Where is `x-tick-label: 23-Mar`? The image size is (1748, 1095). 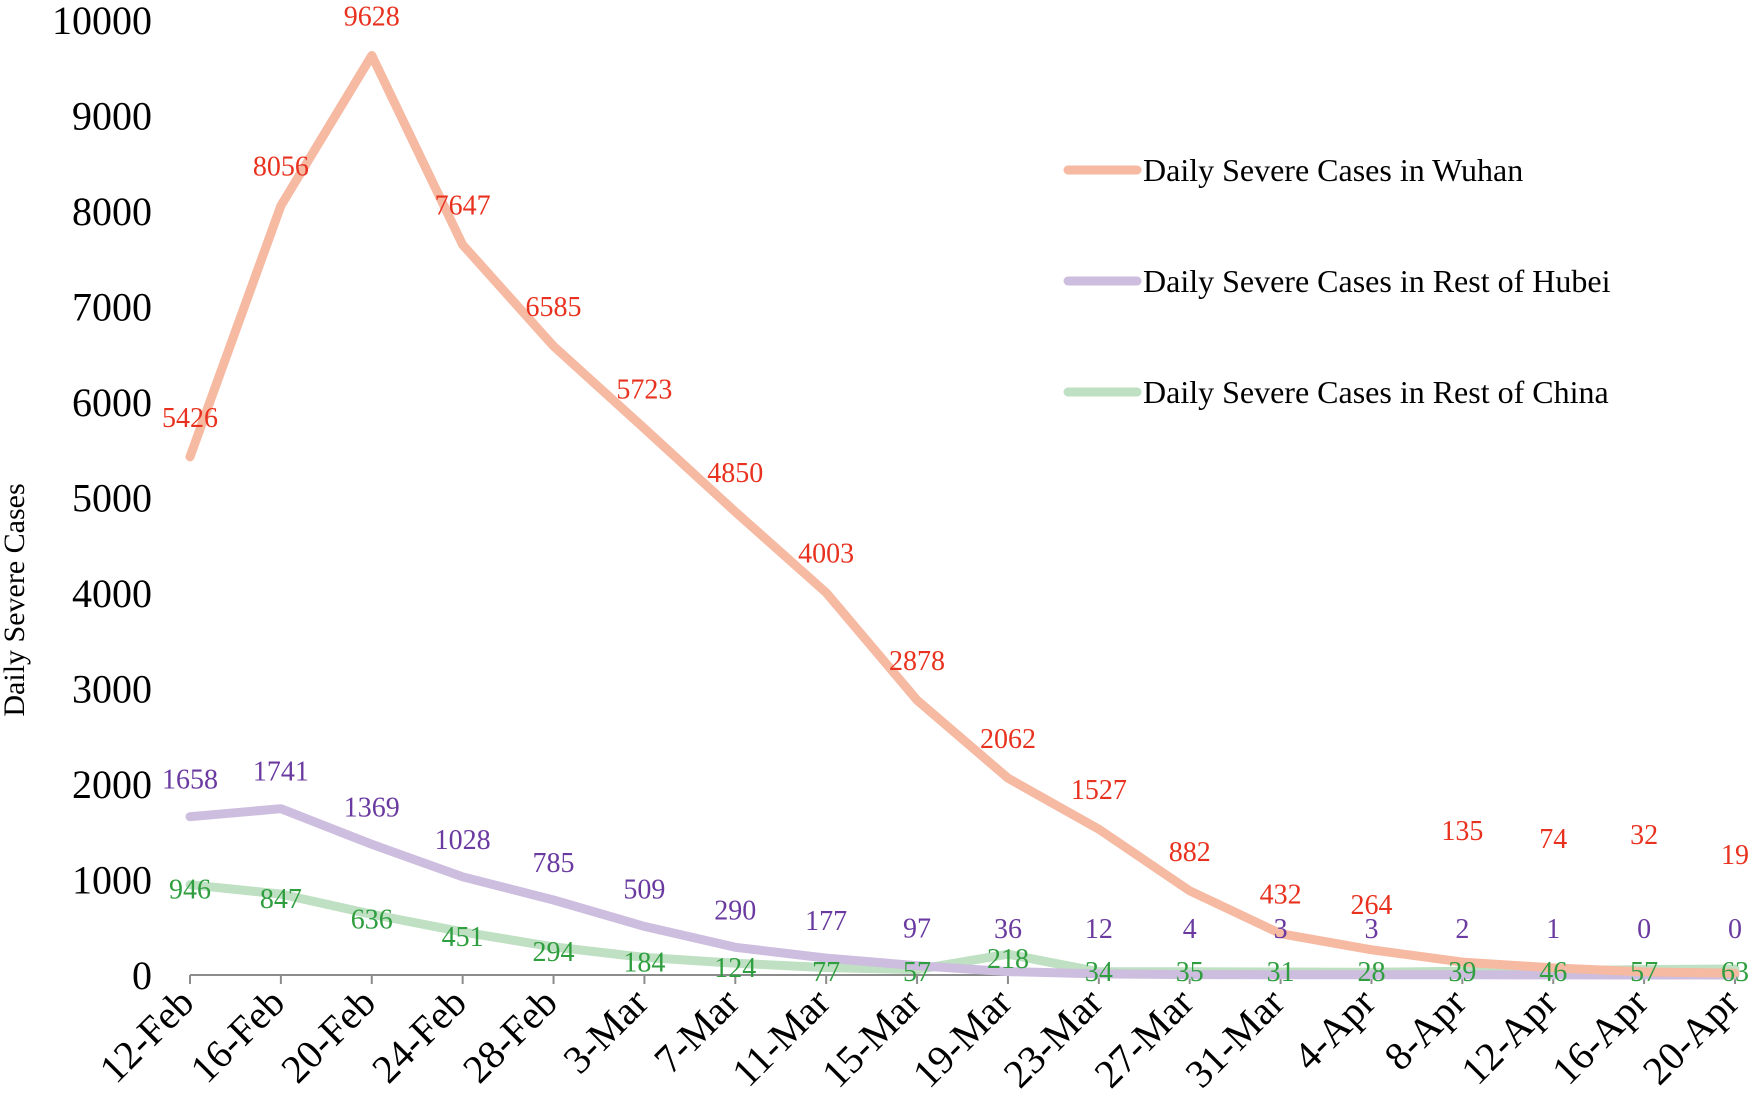
x-tick-label: 23-Mar is located at coordinates (1053, 1037).